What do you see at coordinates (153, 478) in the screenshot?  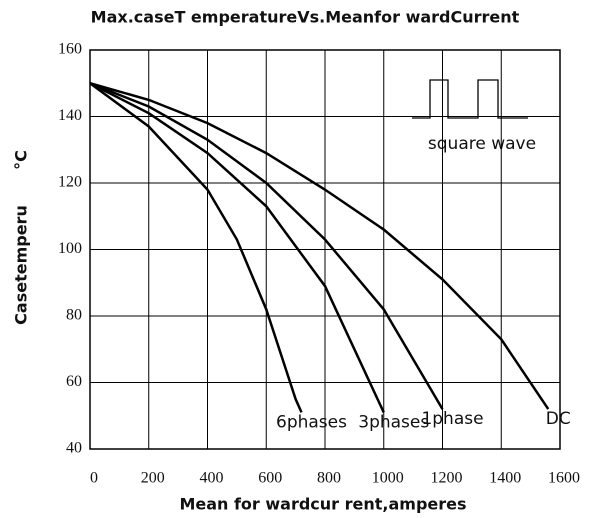 I see `x-tick-label: 200` at bounding box center [153, 478].